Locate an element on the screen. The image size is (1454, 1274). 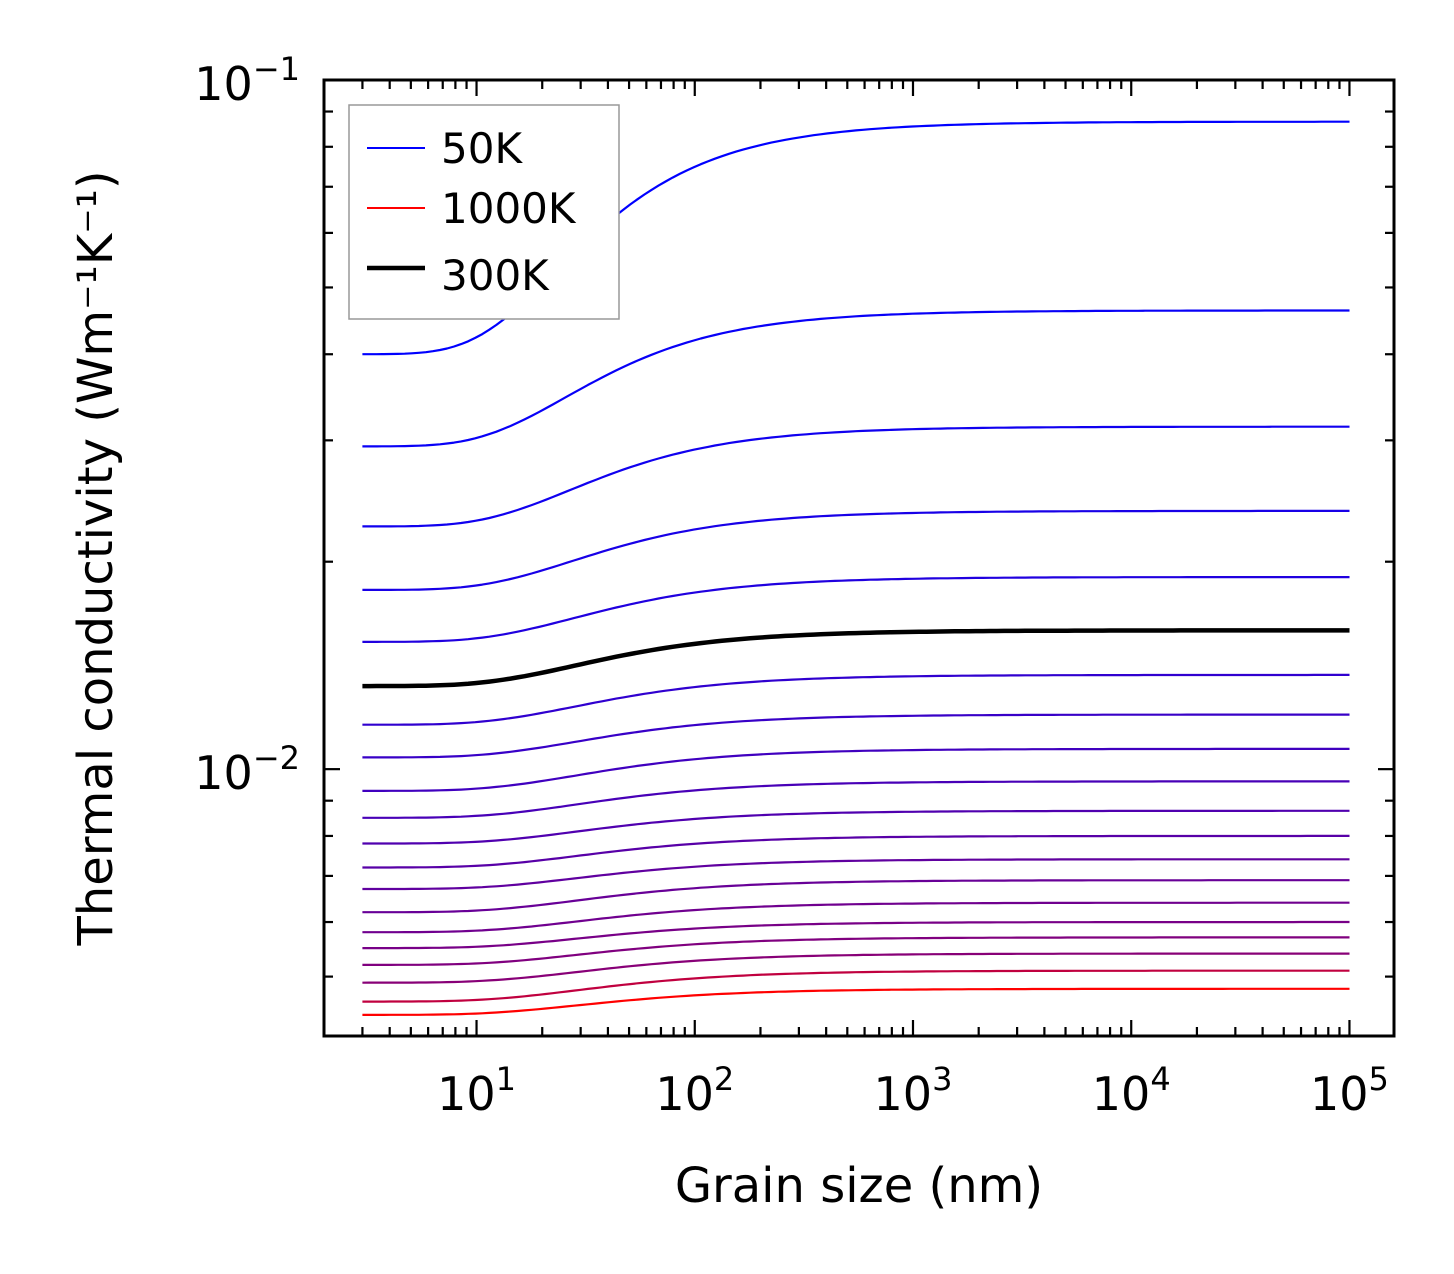
y-axis-label: Thermal conductivity (Wm⁻¹K⁻¹) is located at coordinates (96, 558).